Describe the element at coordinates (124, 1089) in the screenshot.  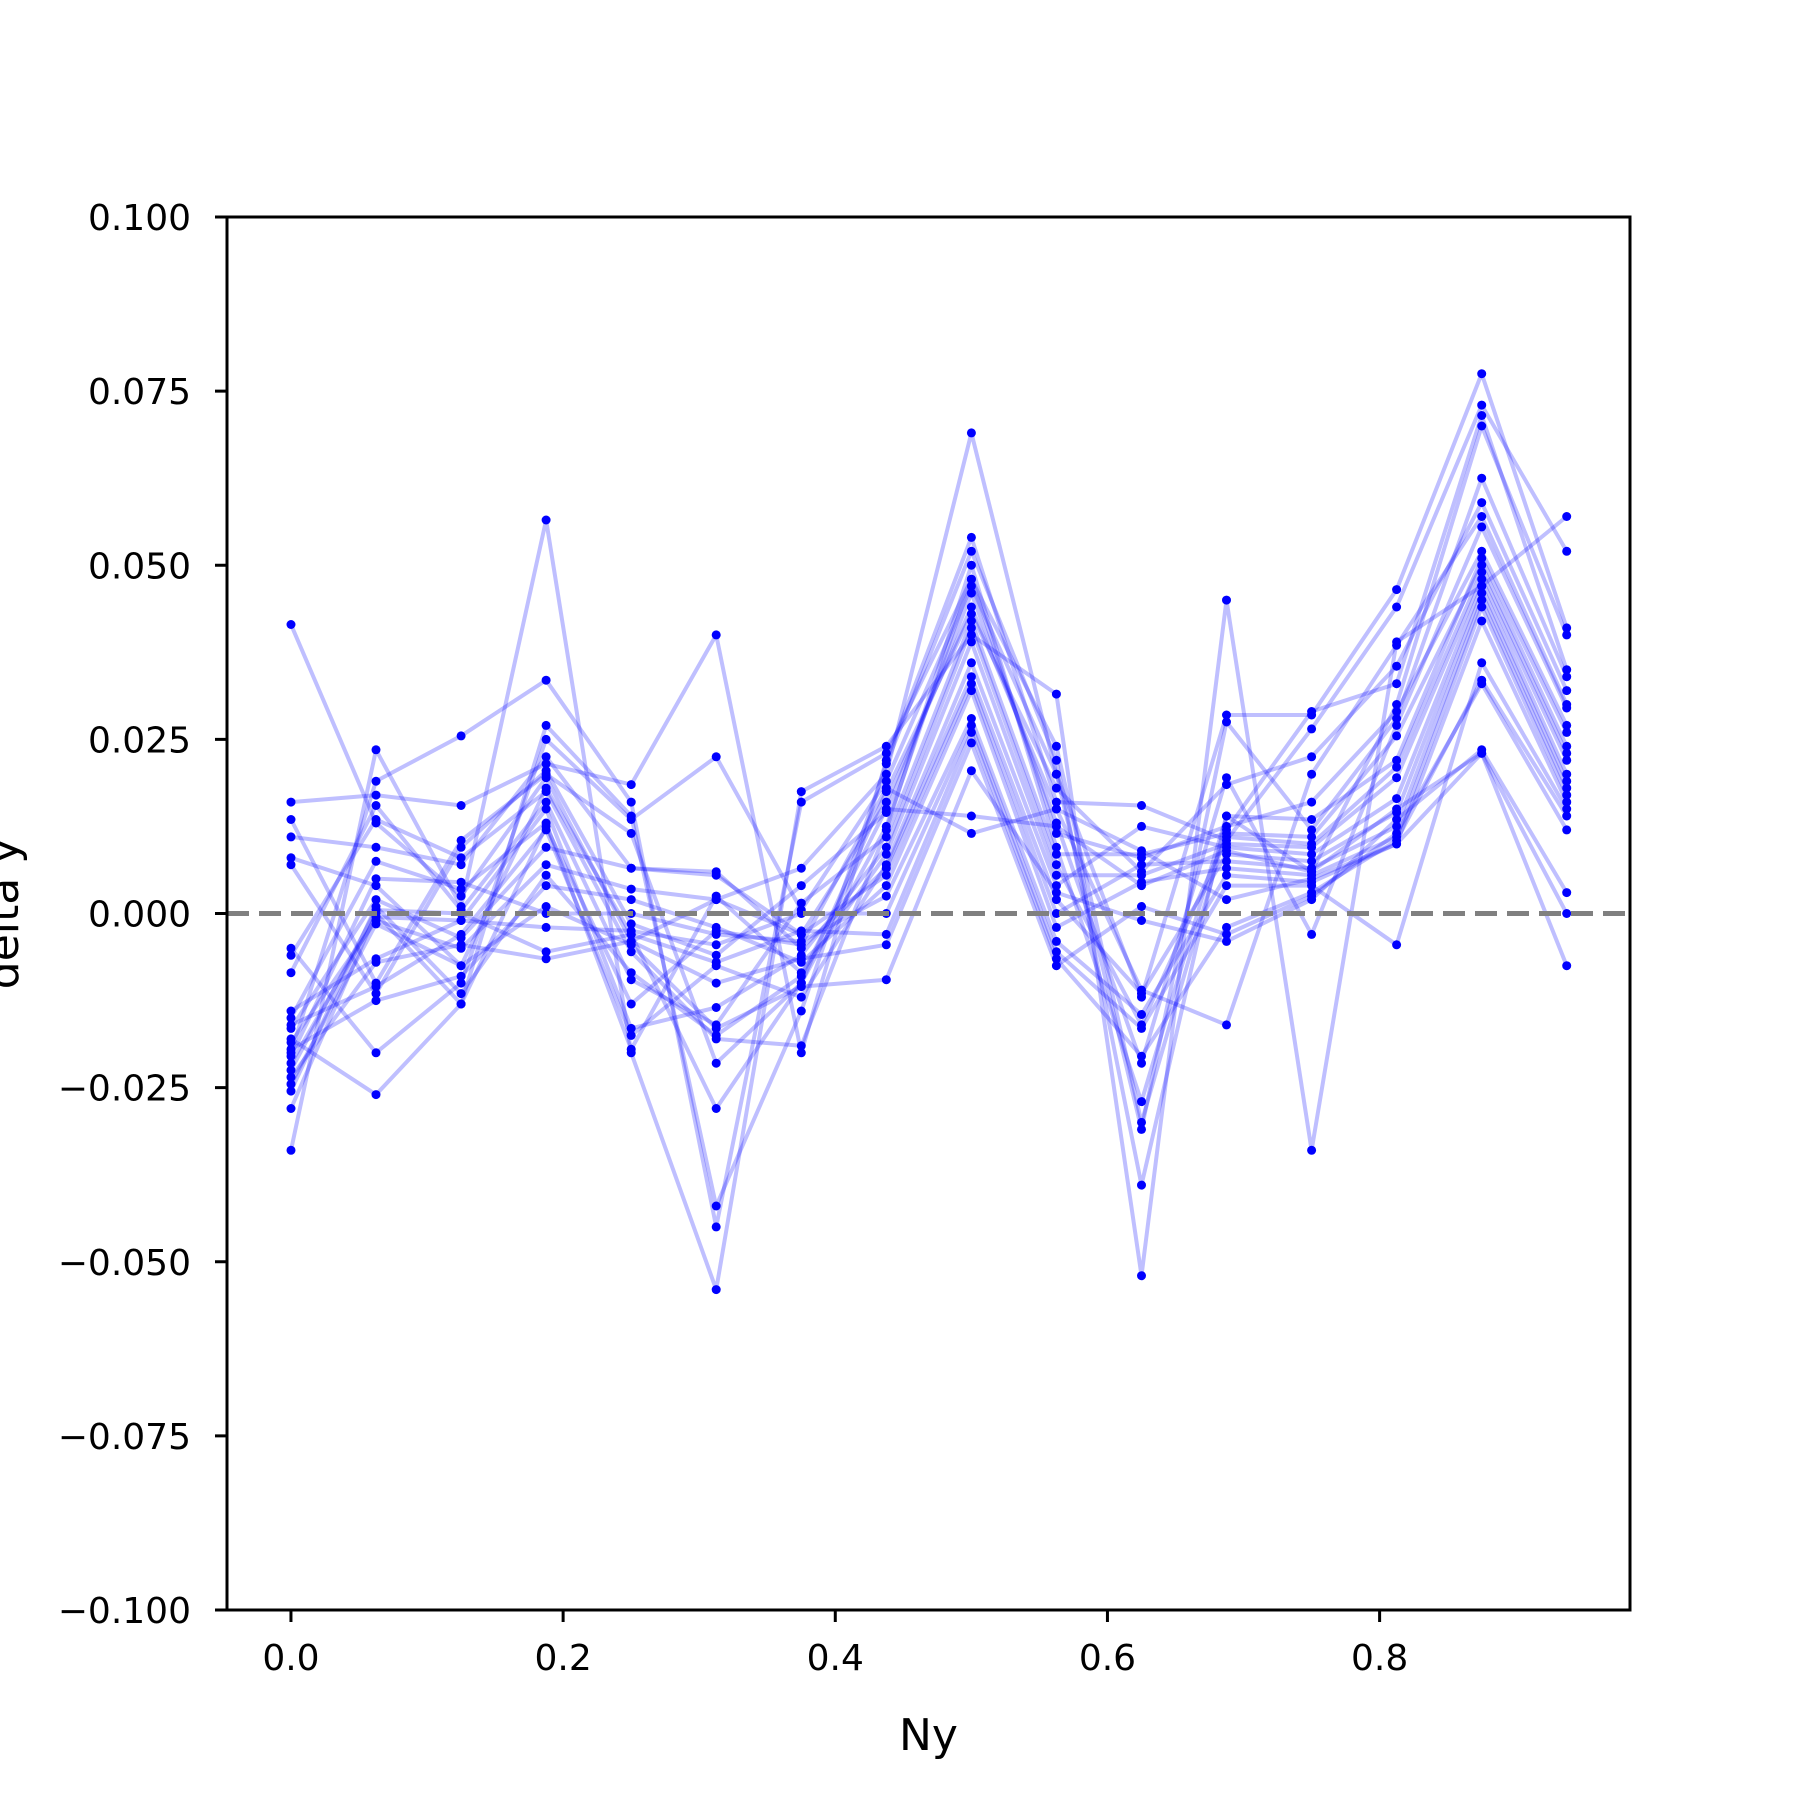
I see `y-tick-label: −0.025` at that location.